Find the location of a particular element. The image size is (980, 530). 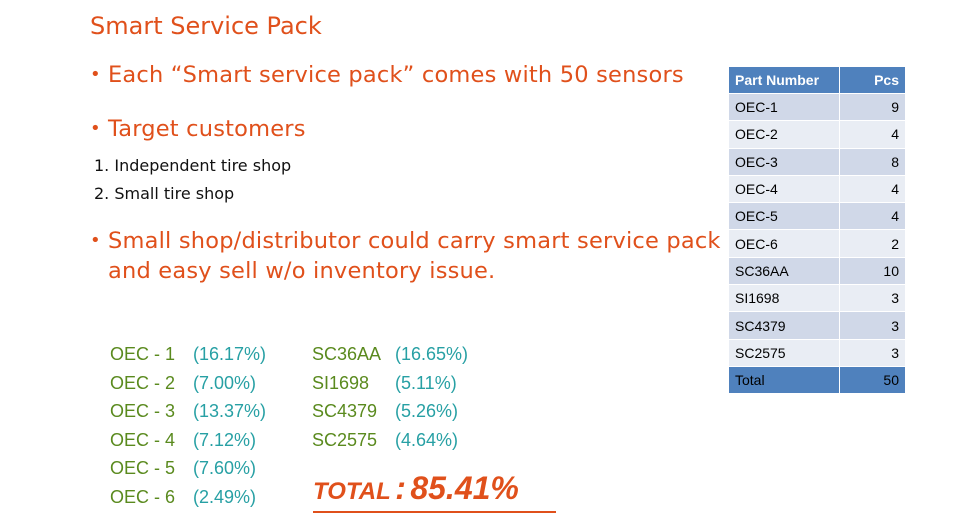

table-total-row: Total 50 is located at coordinates (817, 379).